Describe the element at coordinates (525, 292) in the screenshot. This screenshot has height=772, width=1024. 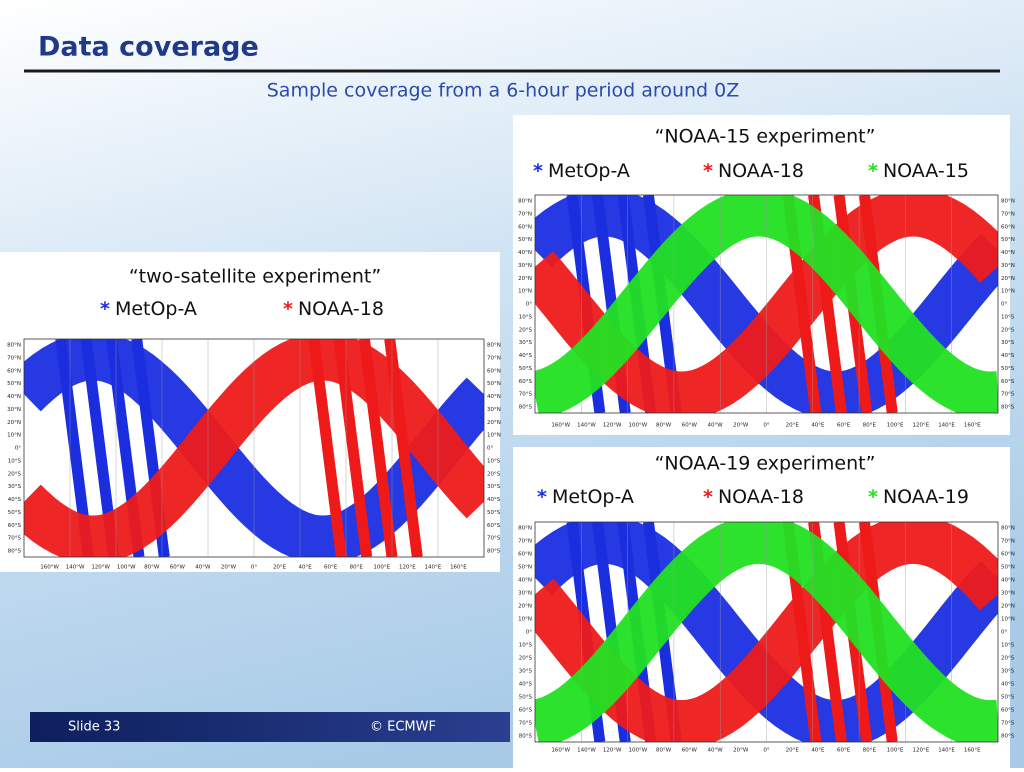
I see `lat-label: 10°N` at that location.